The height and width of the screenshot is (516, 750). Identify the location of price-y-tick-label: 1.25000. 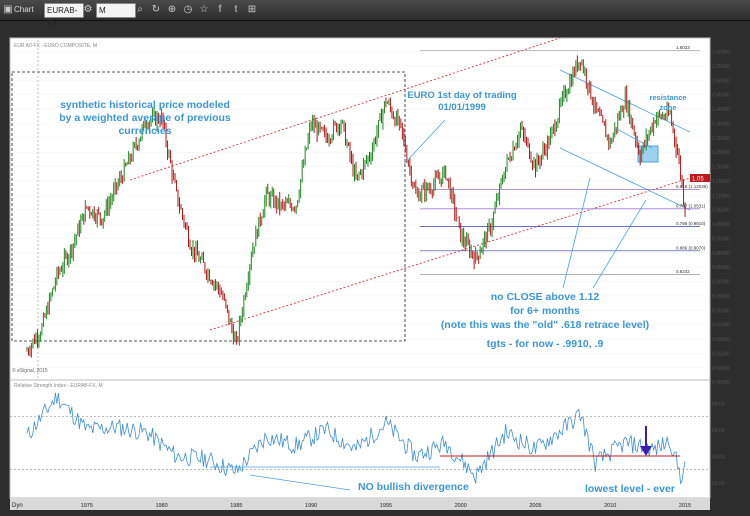
(721, 153).